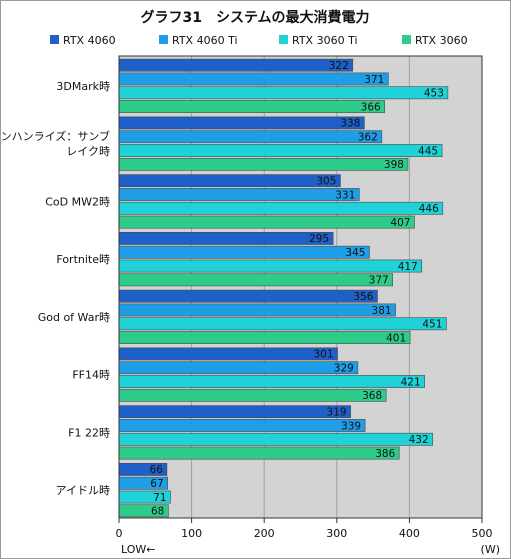 This screenshot has width=511, height=559. What do you see at coordinates (138, 549) in the screenshot?
I see `x-axis-low-label: LOW←` at bounding box center [138, 549].